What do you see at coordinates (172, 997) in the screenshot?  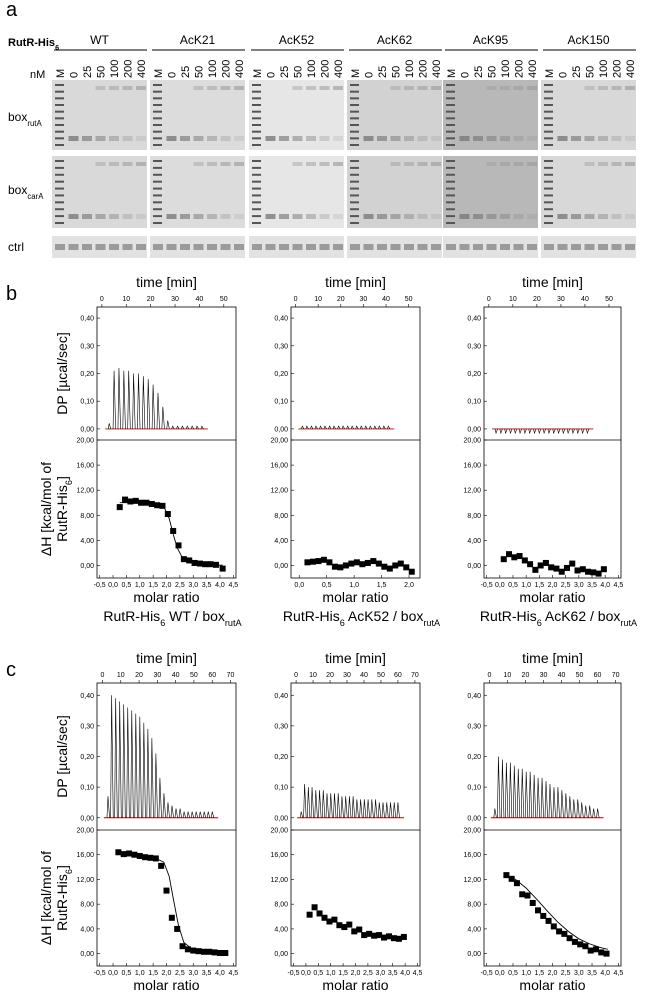 I see `caption: RutR-His6 WT / boxcarA` at bounding box center [172, 997].